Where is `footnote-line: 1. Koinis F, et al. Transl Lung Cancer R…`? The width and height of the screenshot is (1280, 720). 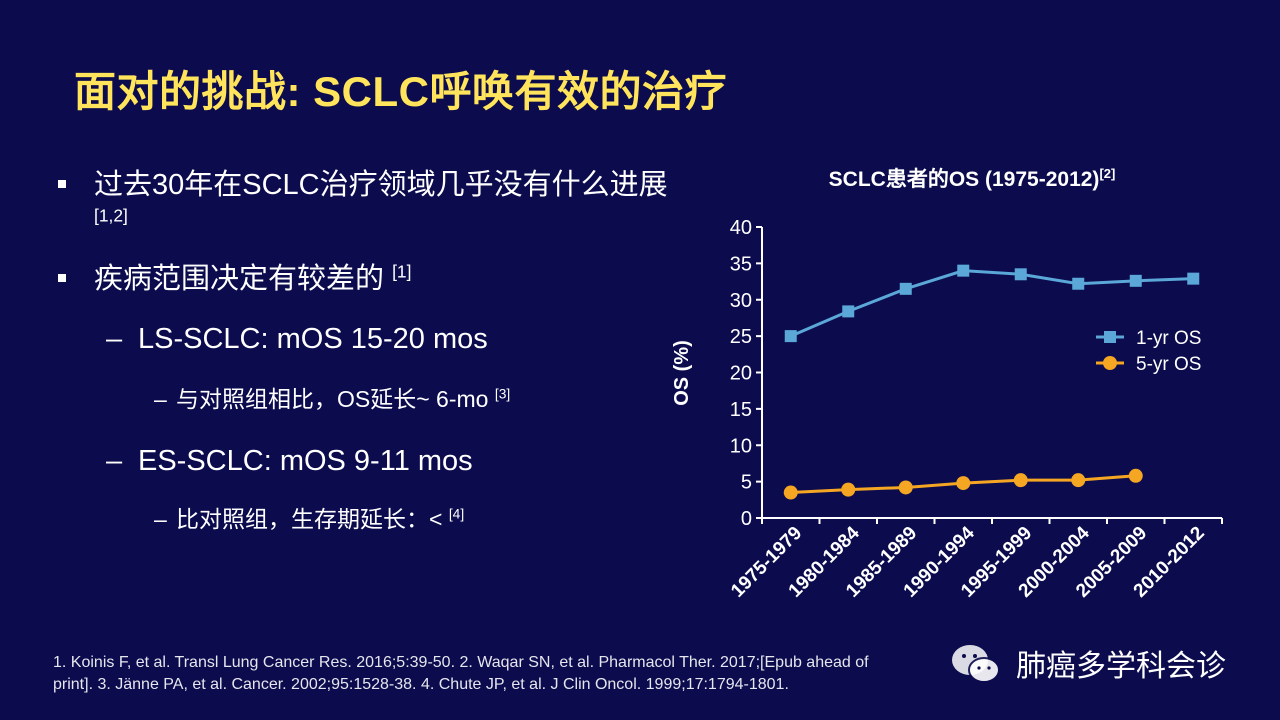
footnote-line: 1. Koinis F, et al. Transl Lung Cancer R… is located at coordinates (461, 662).